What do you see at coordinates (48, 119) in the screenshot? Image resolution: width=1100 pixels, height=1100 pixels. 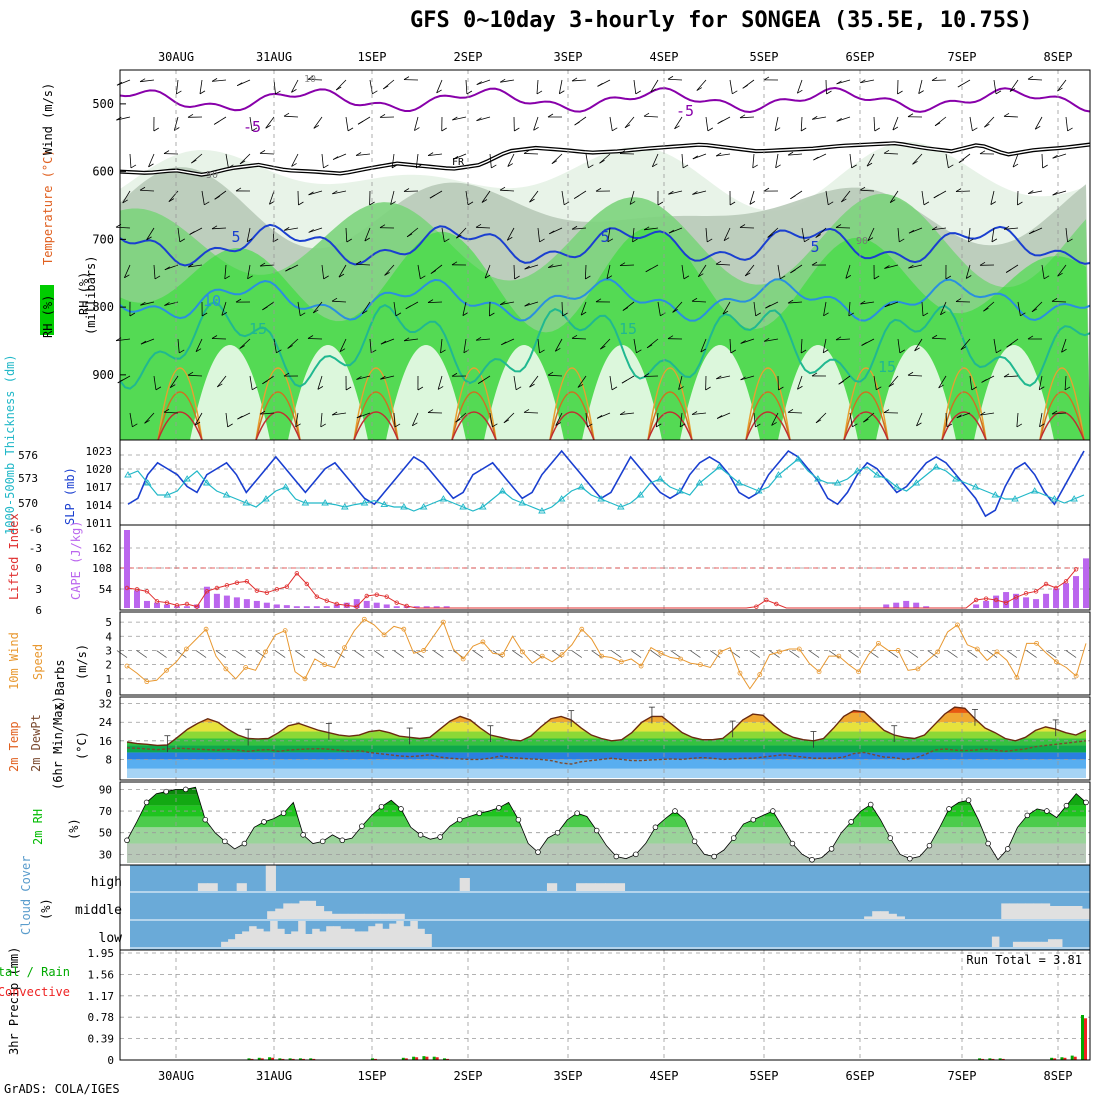 I see `wind-axis-label: Wind (m/s)` at bounding box center [48, 119].